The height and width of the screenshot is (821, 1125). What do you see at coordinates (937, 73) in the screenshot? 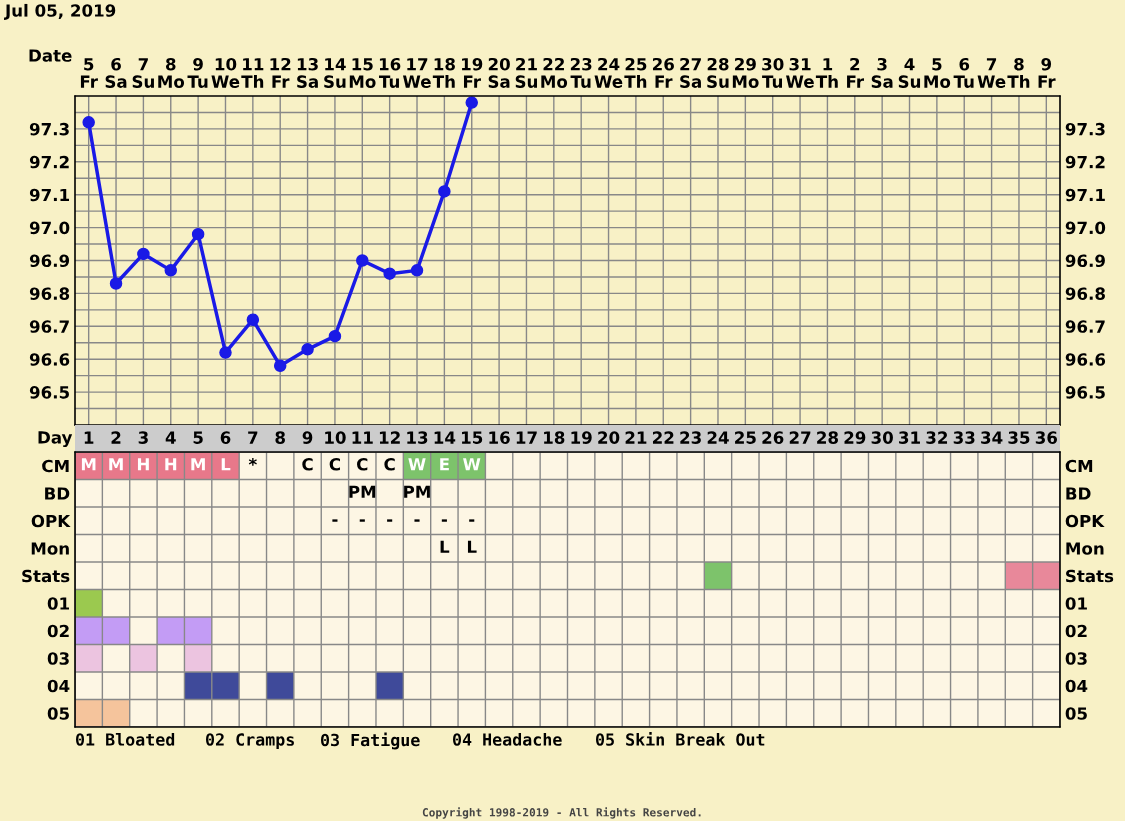
I see `x-tick-label: 5 Mo` at bounding box center [937, 73].